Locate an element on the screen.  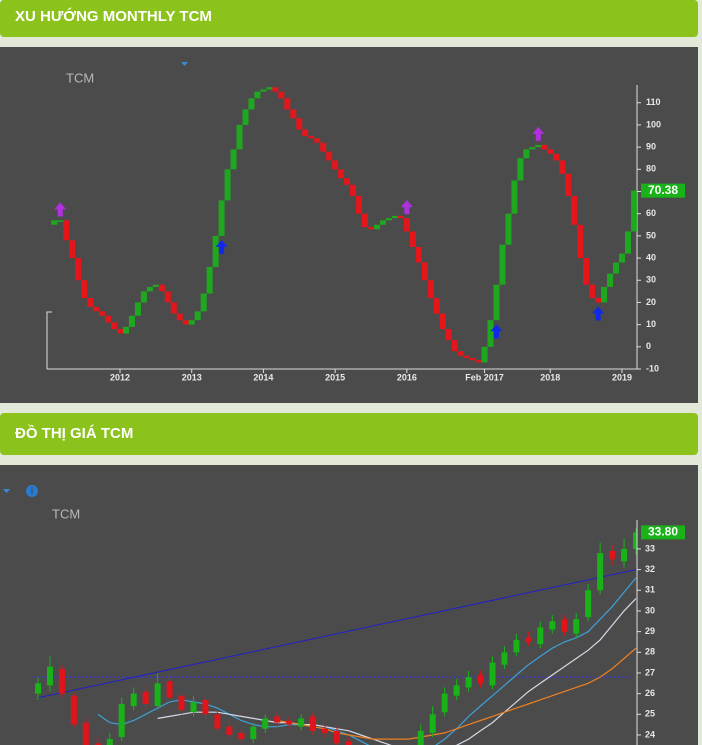
y-tick-label: 0 is located at coordinates (648, 346).